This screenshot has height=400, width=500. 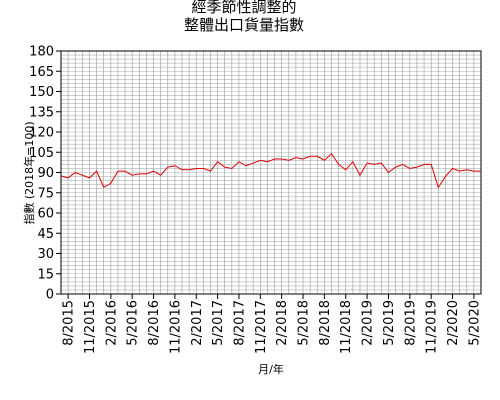 What do you see at coordinates (243, 8) in the screenshot?
I see `chart-title-line-1: 經季節性調整的` at bounding box center [243, 8].